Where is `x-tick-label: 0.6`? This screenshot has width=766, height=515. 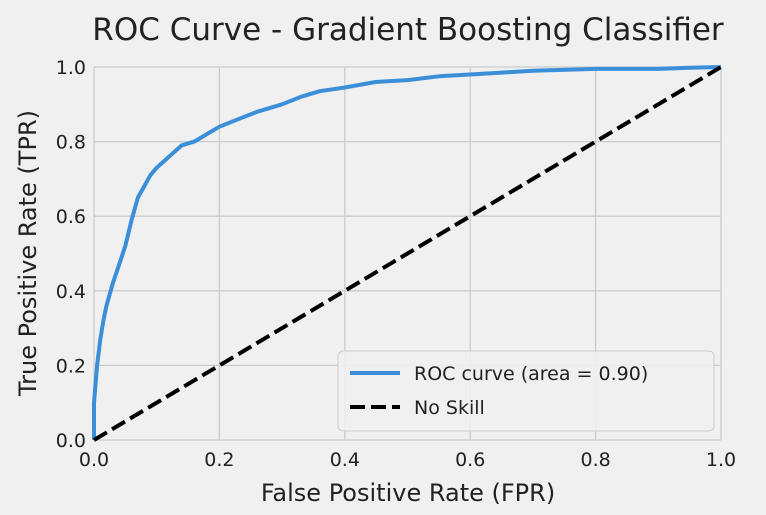 x-tick-label: 0.6 is located at coordinates (470, 460).